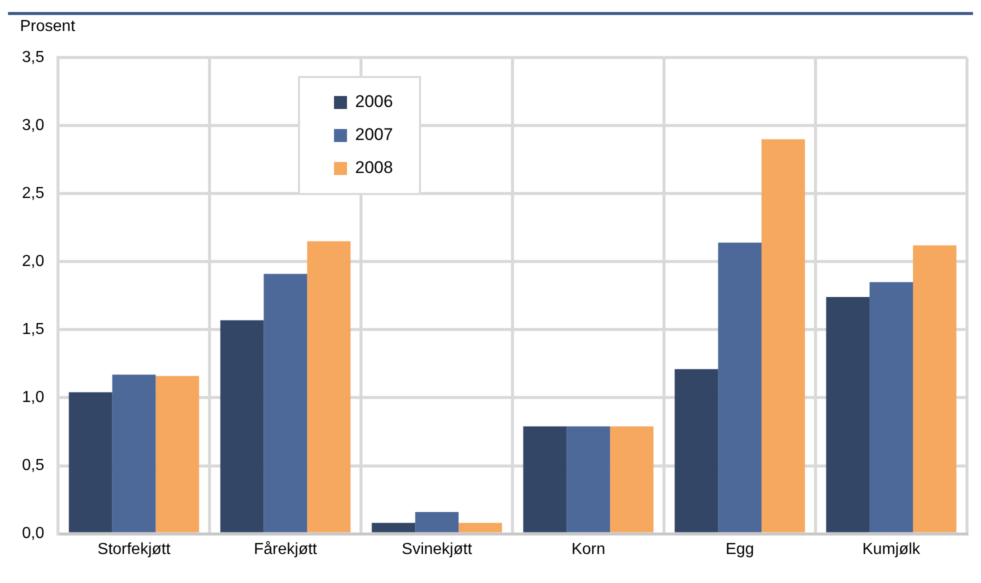 The height and width of the screenshot is (583, 981). Describe the element at coordinates (588, 549) in the screenshot. I see `x-tick-label: Korn` at that location.